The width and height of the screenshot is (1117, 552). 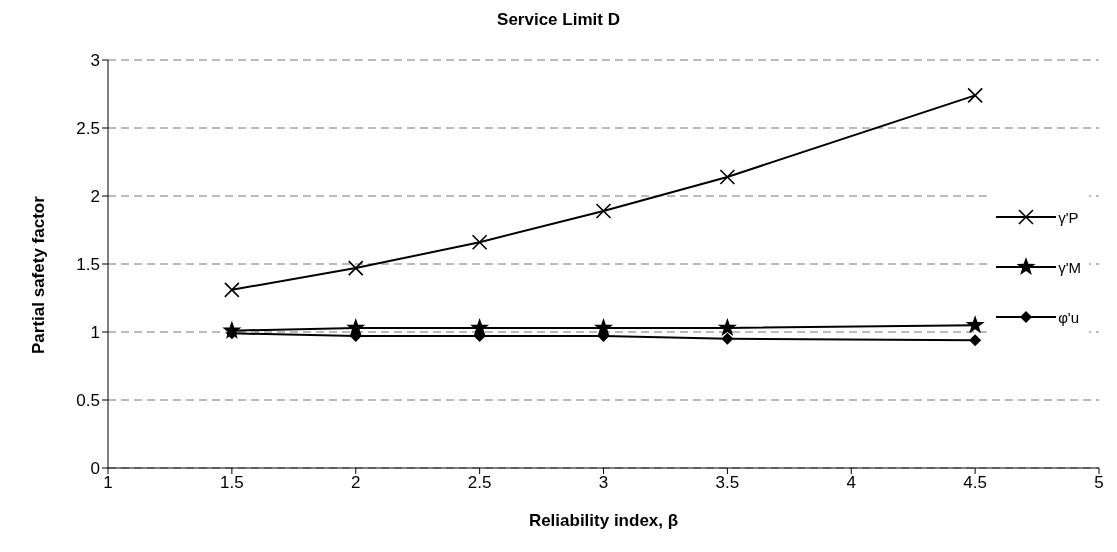 I want to click on y-tick-label: 1.5, so click(x=88, y=265).